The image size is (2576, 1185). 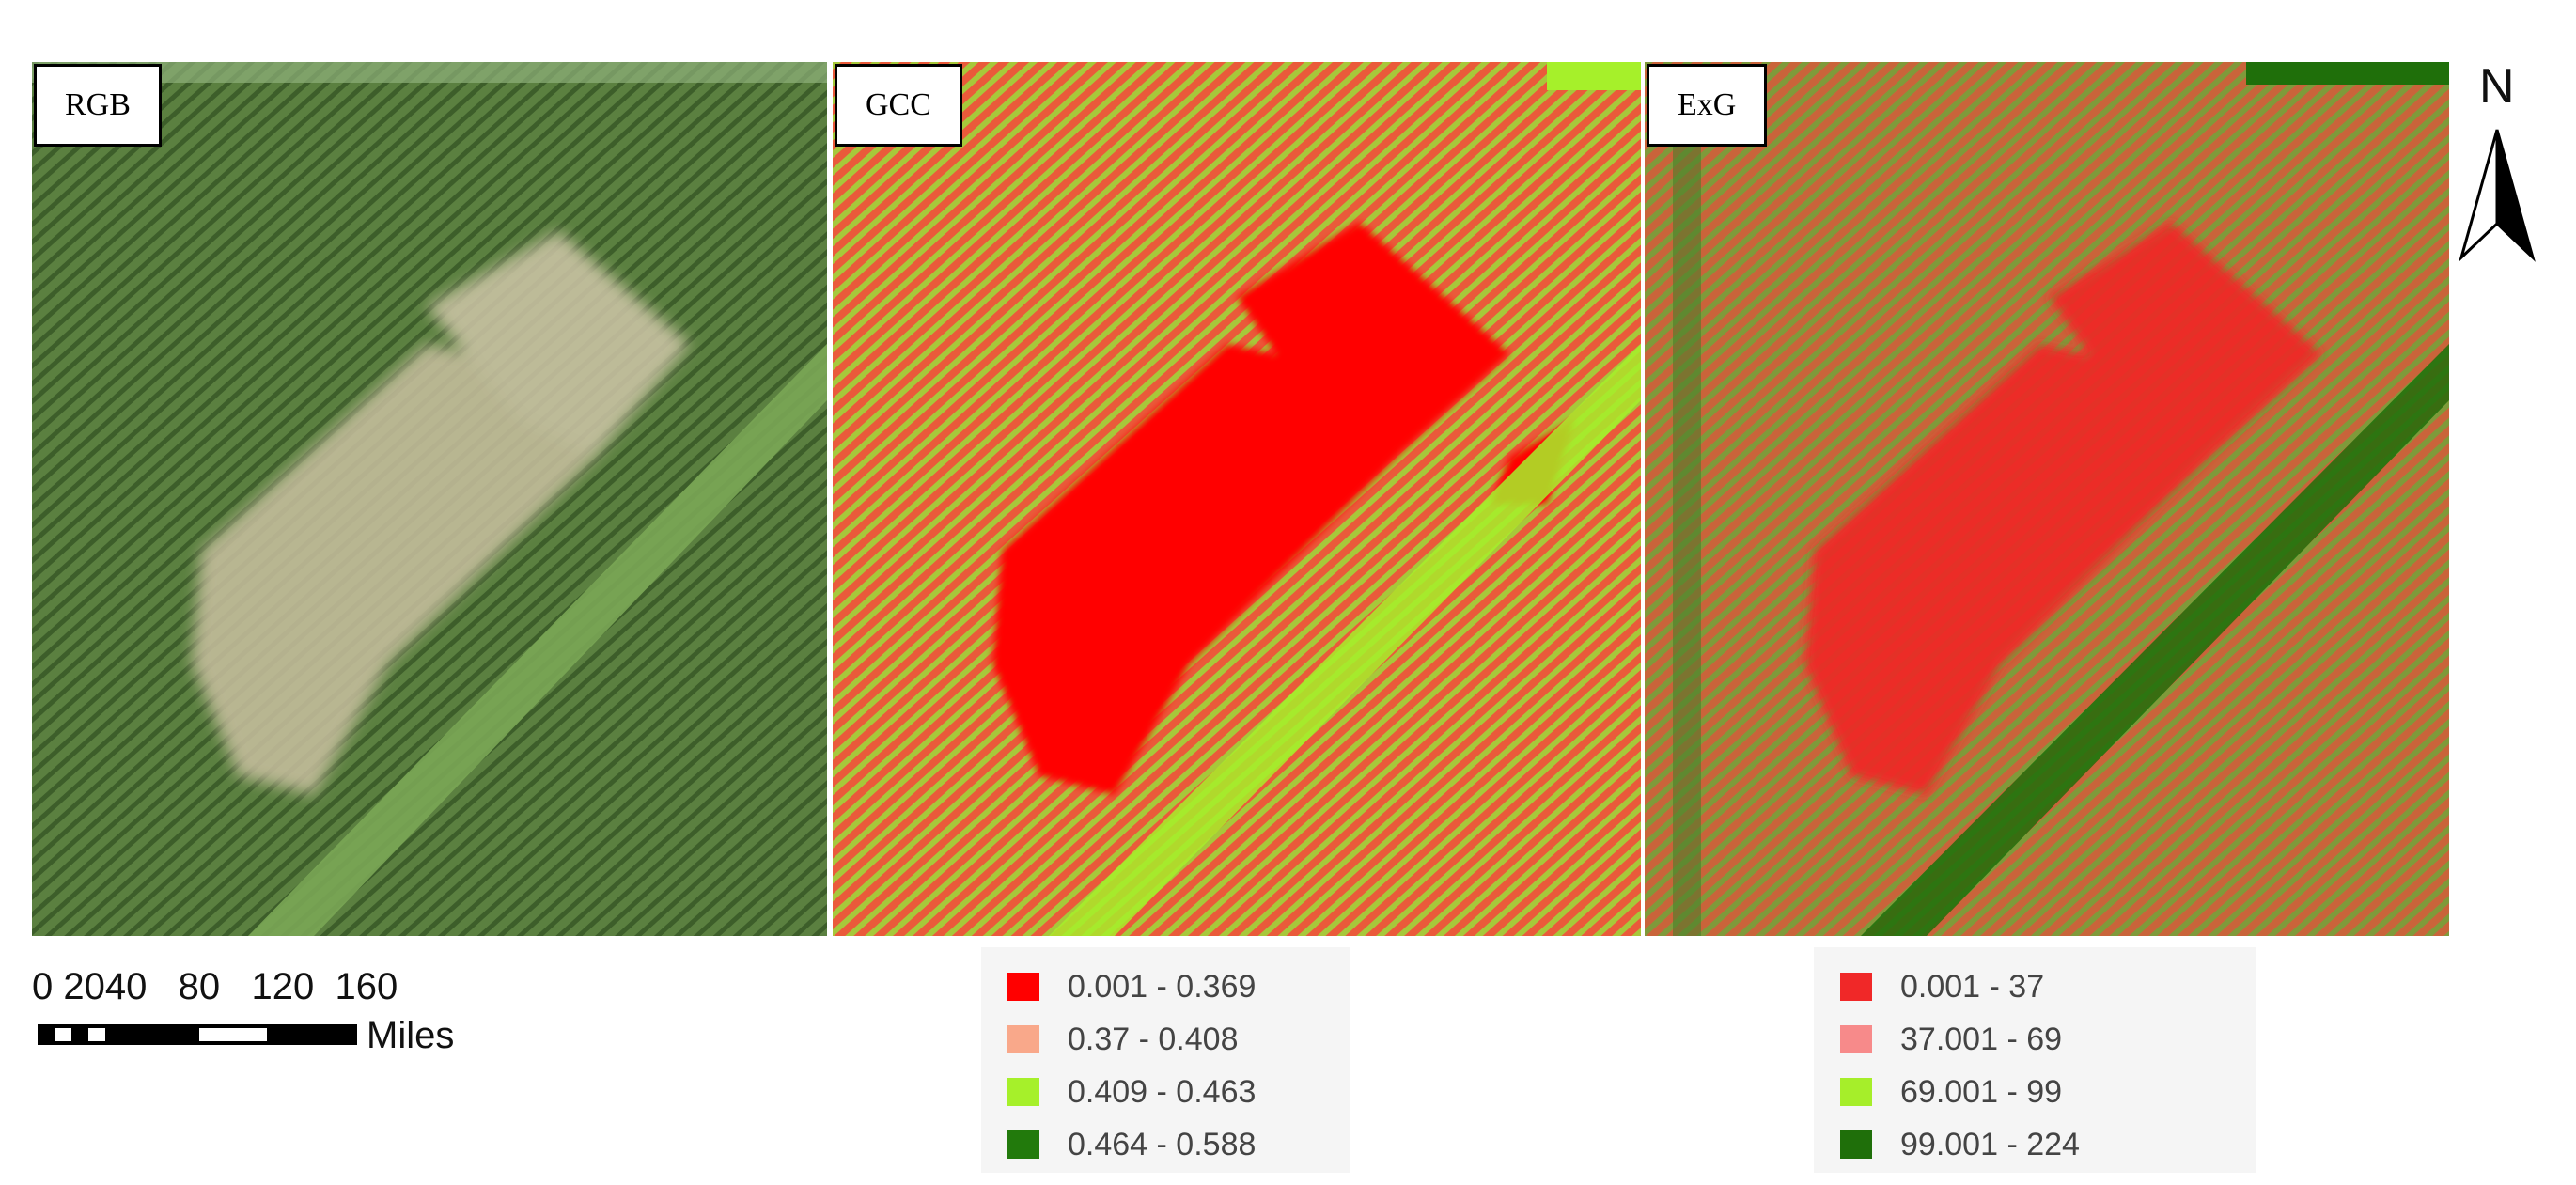 I want to click on legend-item: 69.001 - 99, so click(x=1951, y=1092).